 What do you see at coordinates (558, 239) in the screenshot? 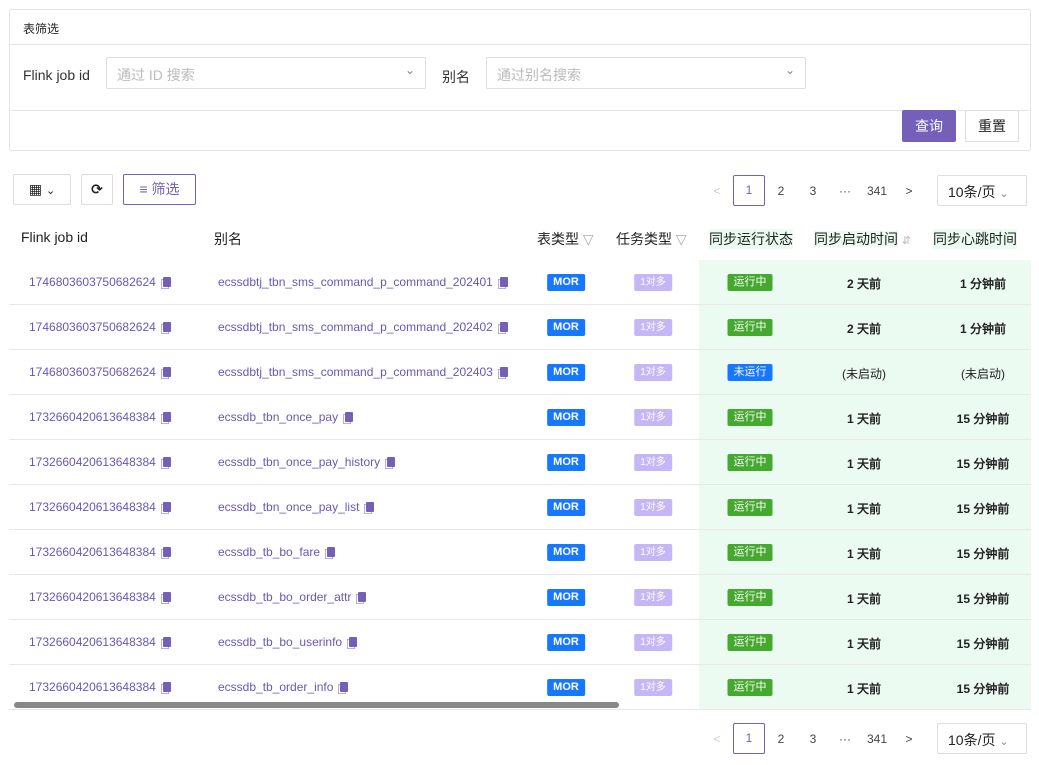
I see `col-table-type-label: 表类型` at bounding box center [558, 239].